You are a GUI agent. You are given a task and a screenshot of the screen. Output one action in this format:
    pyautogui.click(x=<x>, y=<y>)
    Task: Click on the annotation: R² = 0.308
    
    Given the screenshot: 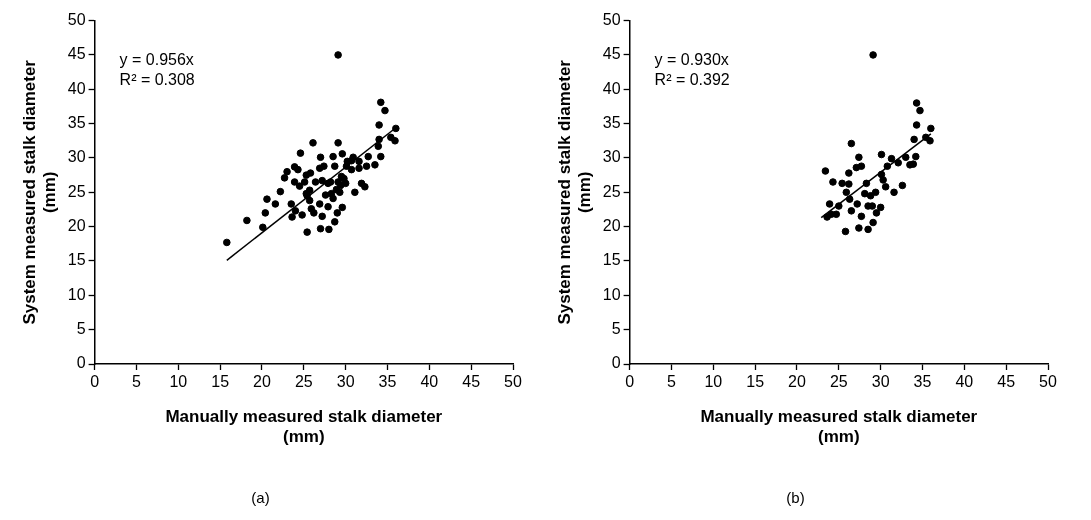 What is the action you would take?
    pyautogui.click(x=157, y=80)
    